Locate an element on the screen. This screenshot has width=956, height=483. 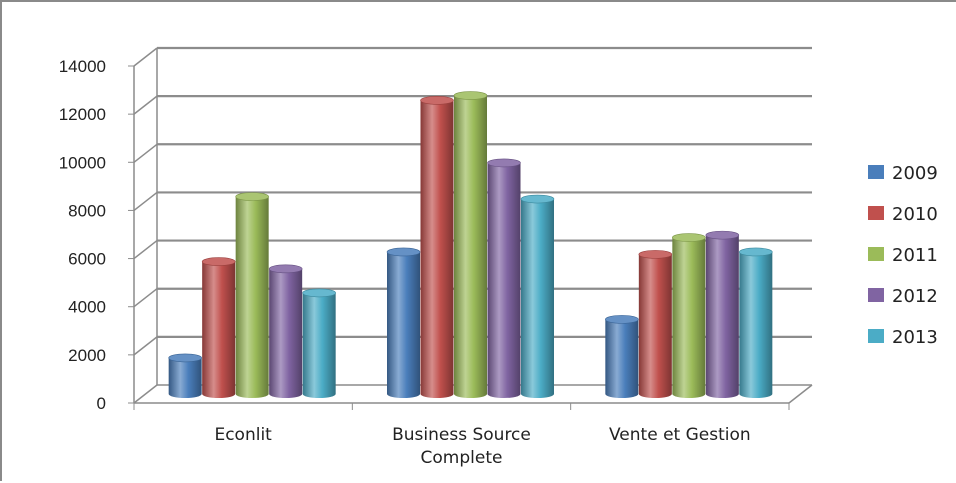
x-tick-label: Business Source is located at coordinates (461, 435).